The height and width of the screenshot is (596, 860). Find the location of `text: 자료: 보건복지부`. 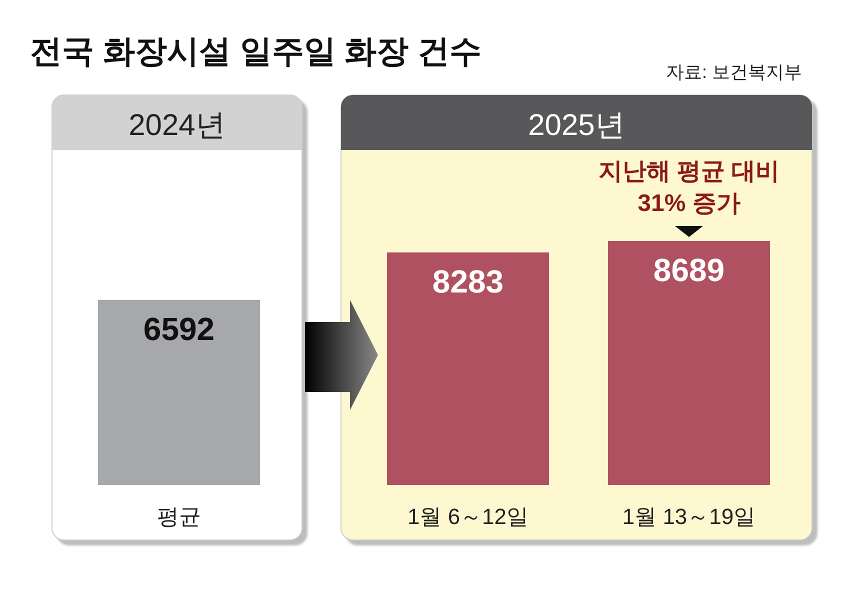

text: 자료: 보건복지부 is located at coordinates (734, 72).